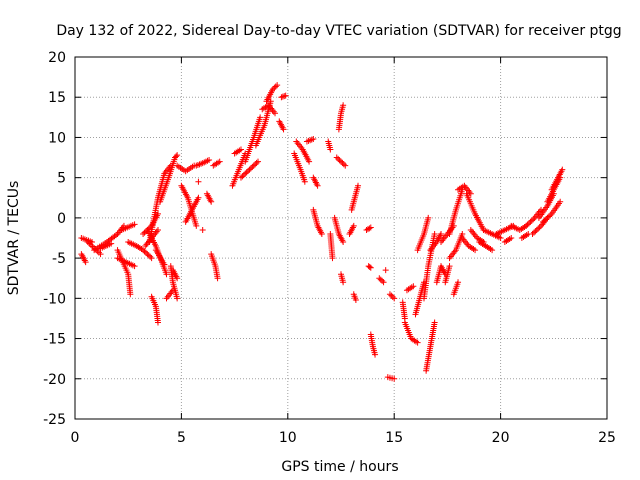 The height and width of the screenshot is (480, 640). What do you see at coordinates (54, 299) in the screenshot?
I see `y-tick-label: -10` at bounding box center [54, 299].